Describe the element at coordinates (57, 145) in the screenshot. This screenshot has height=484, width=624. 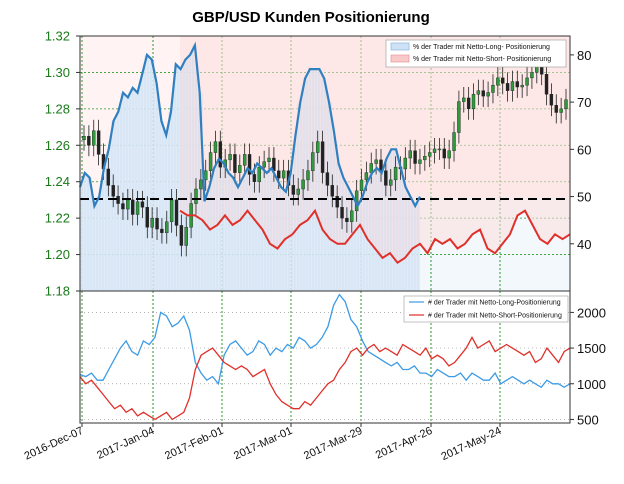
I see `price-axis-tick-label: 1.26` at that location.